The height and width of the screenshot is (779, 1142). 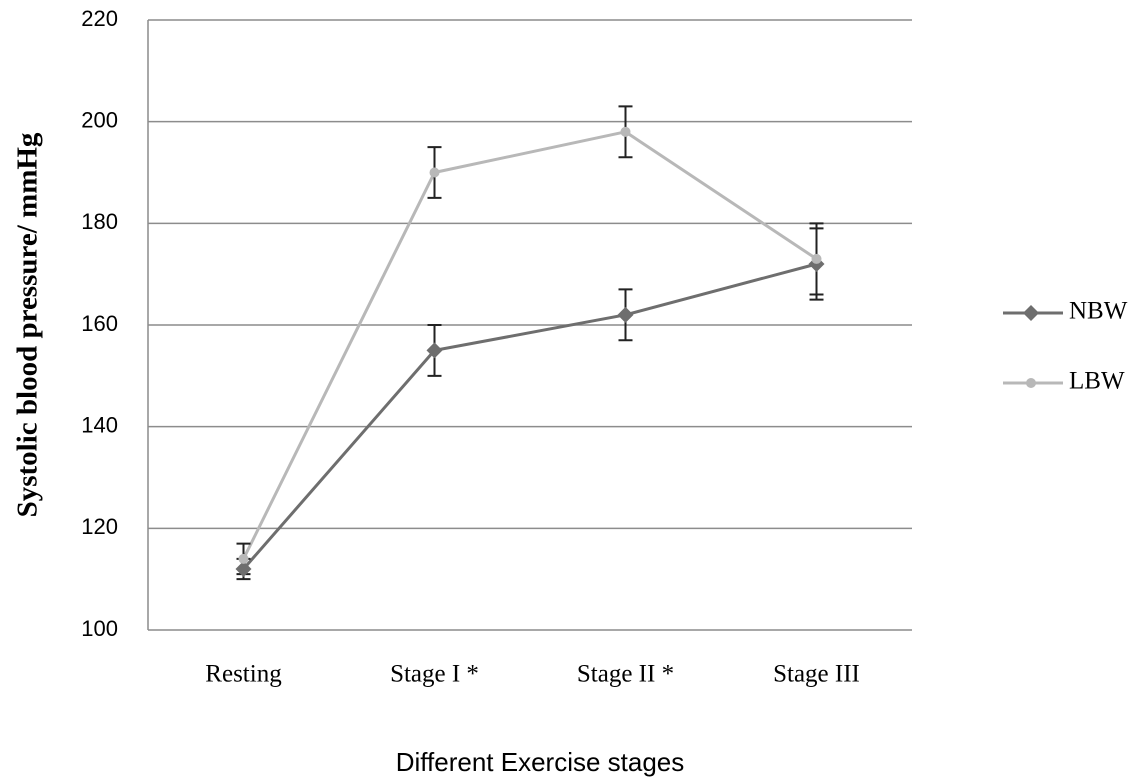 What do you see at coordinates (625, 674) in the screenshot?
I see `x-tick-label: Stage II *` at bounding box center [625, 674].